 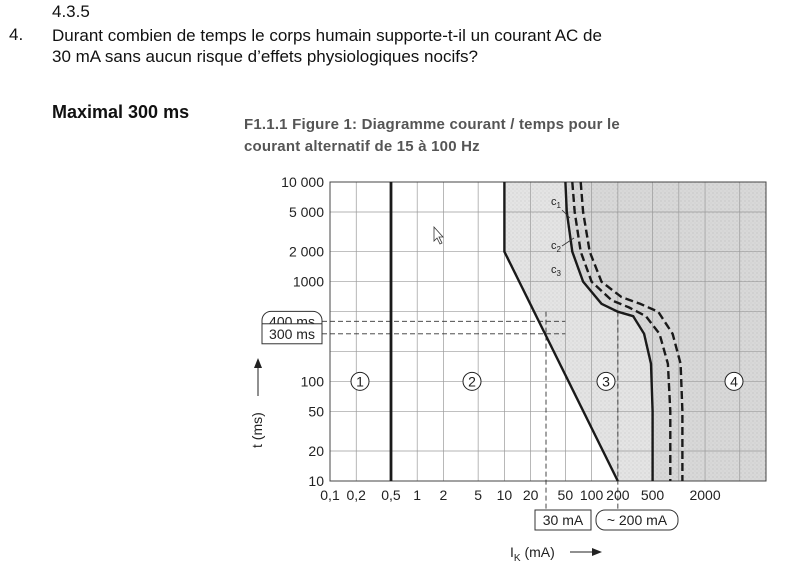 I want to click on x-tick-label: 200, so click(x=618, y=495).